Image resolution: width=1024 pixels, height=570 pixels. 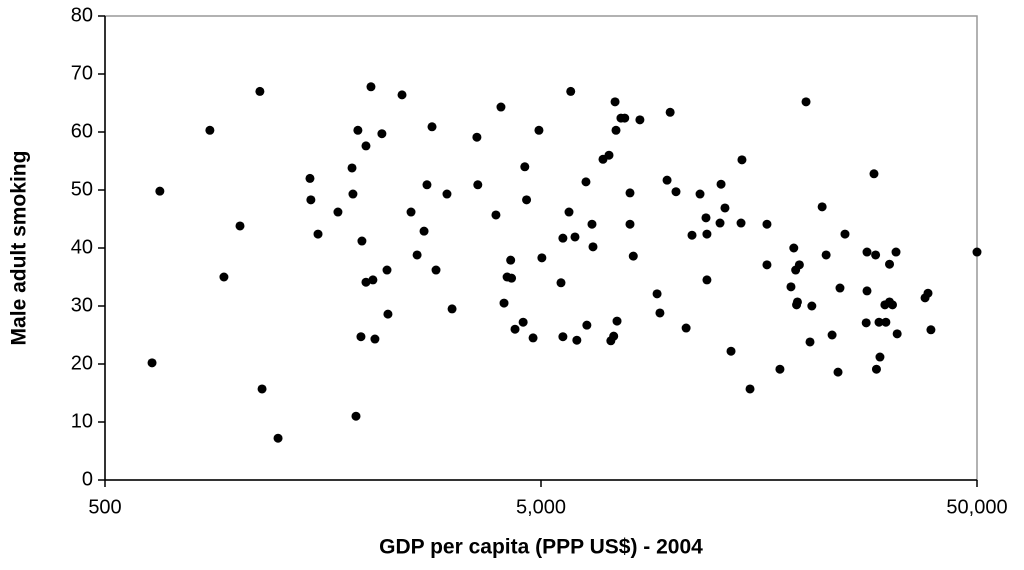 I want to click on y-tick-label: 10, so click(x=82, y=421).